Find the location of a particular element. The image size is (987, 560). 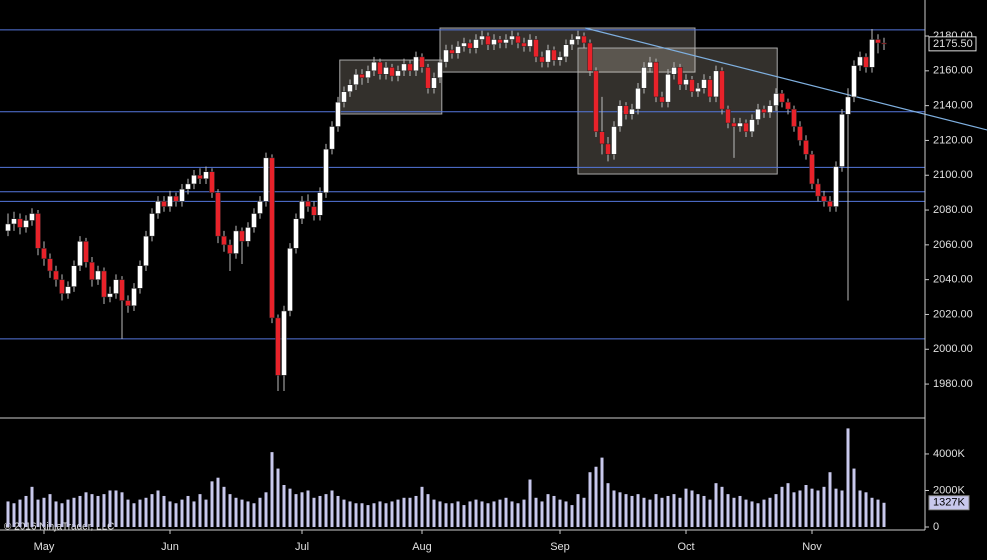

y-tick-label: 2100.00 is located at coordinates (953, 175).